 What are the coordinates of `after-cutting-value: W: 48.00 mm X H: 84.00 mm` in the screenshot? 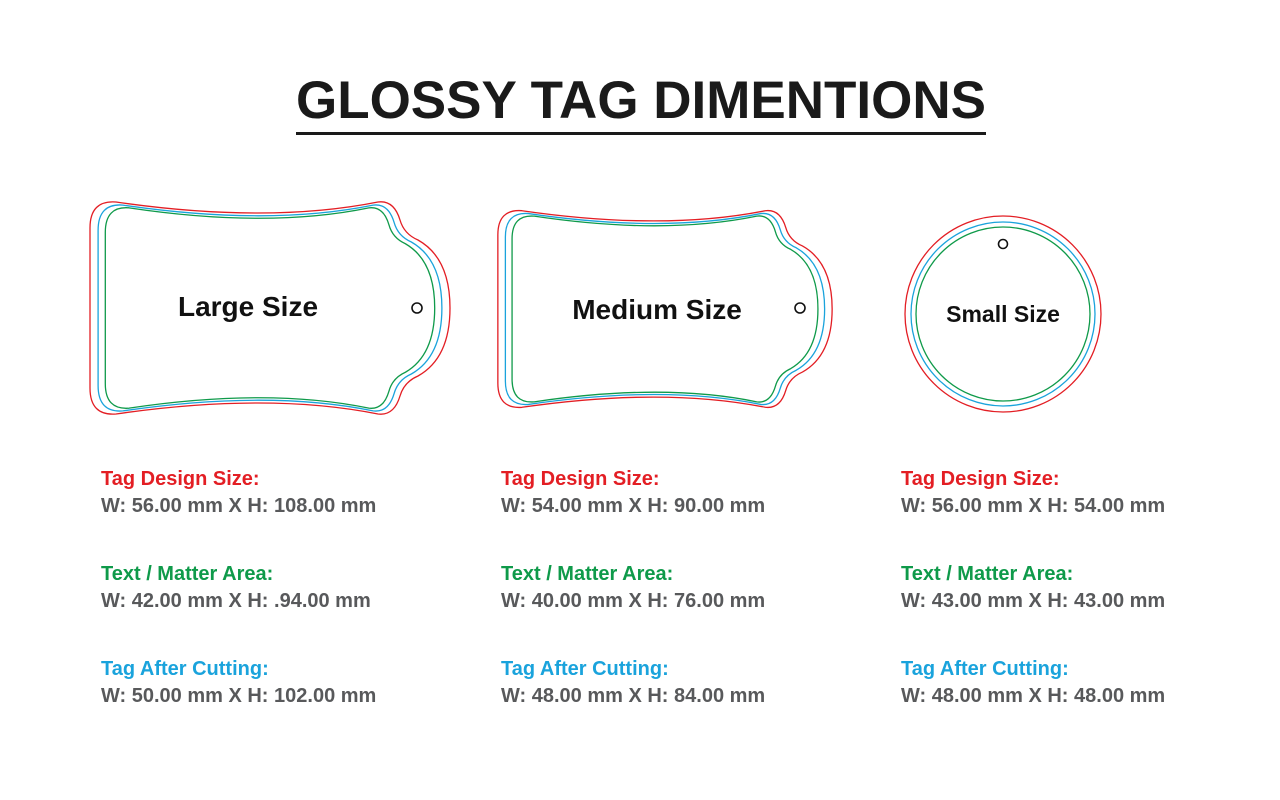 It's located at (633, 696).